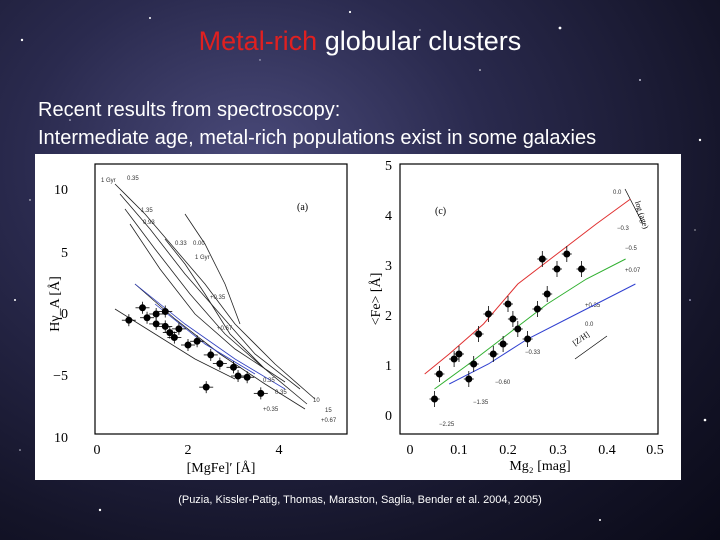  I want to click on panel-a-ytick: −5, so click(60, 376).